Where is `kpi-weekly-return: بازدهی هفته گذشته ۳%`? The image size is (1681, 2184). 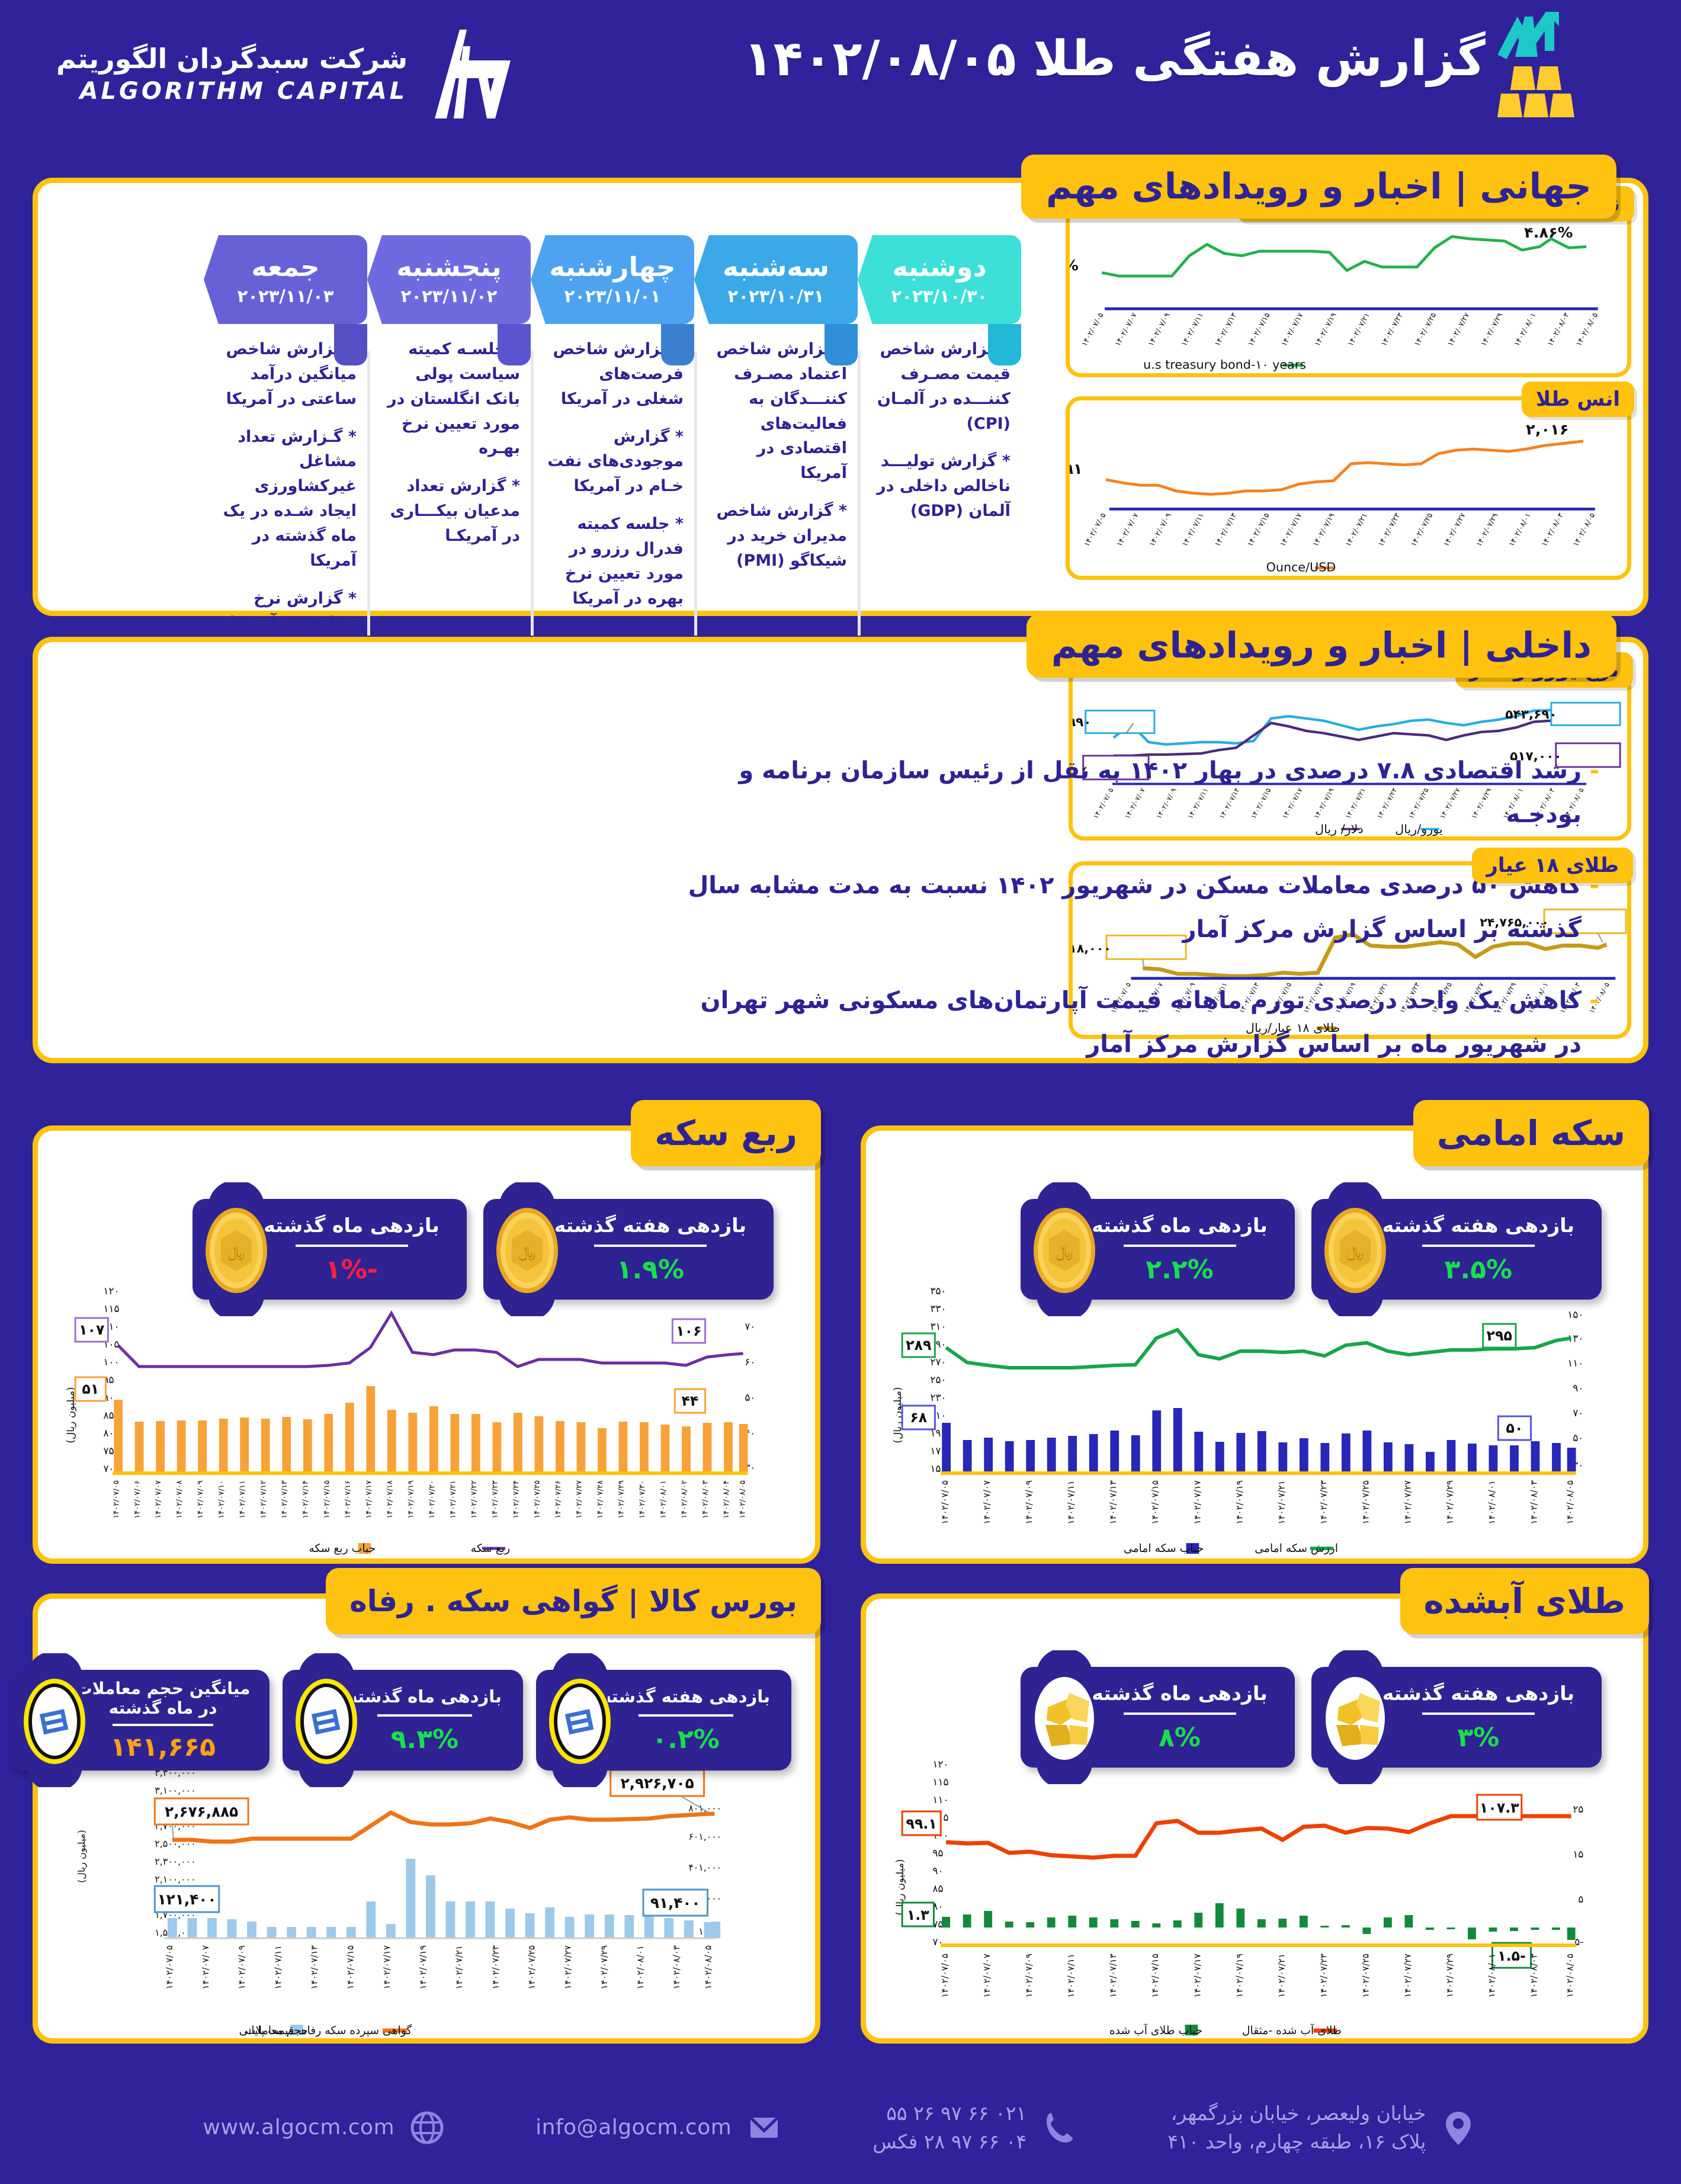
kpi-weekly-return: بازدهی هفته گذشته ۳% is located at coordinates (1456, 1718).